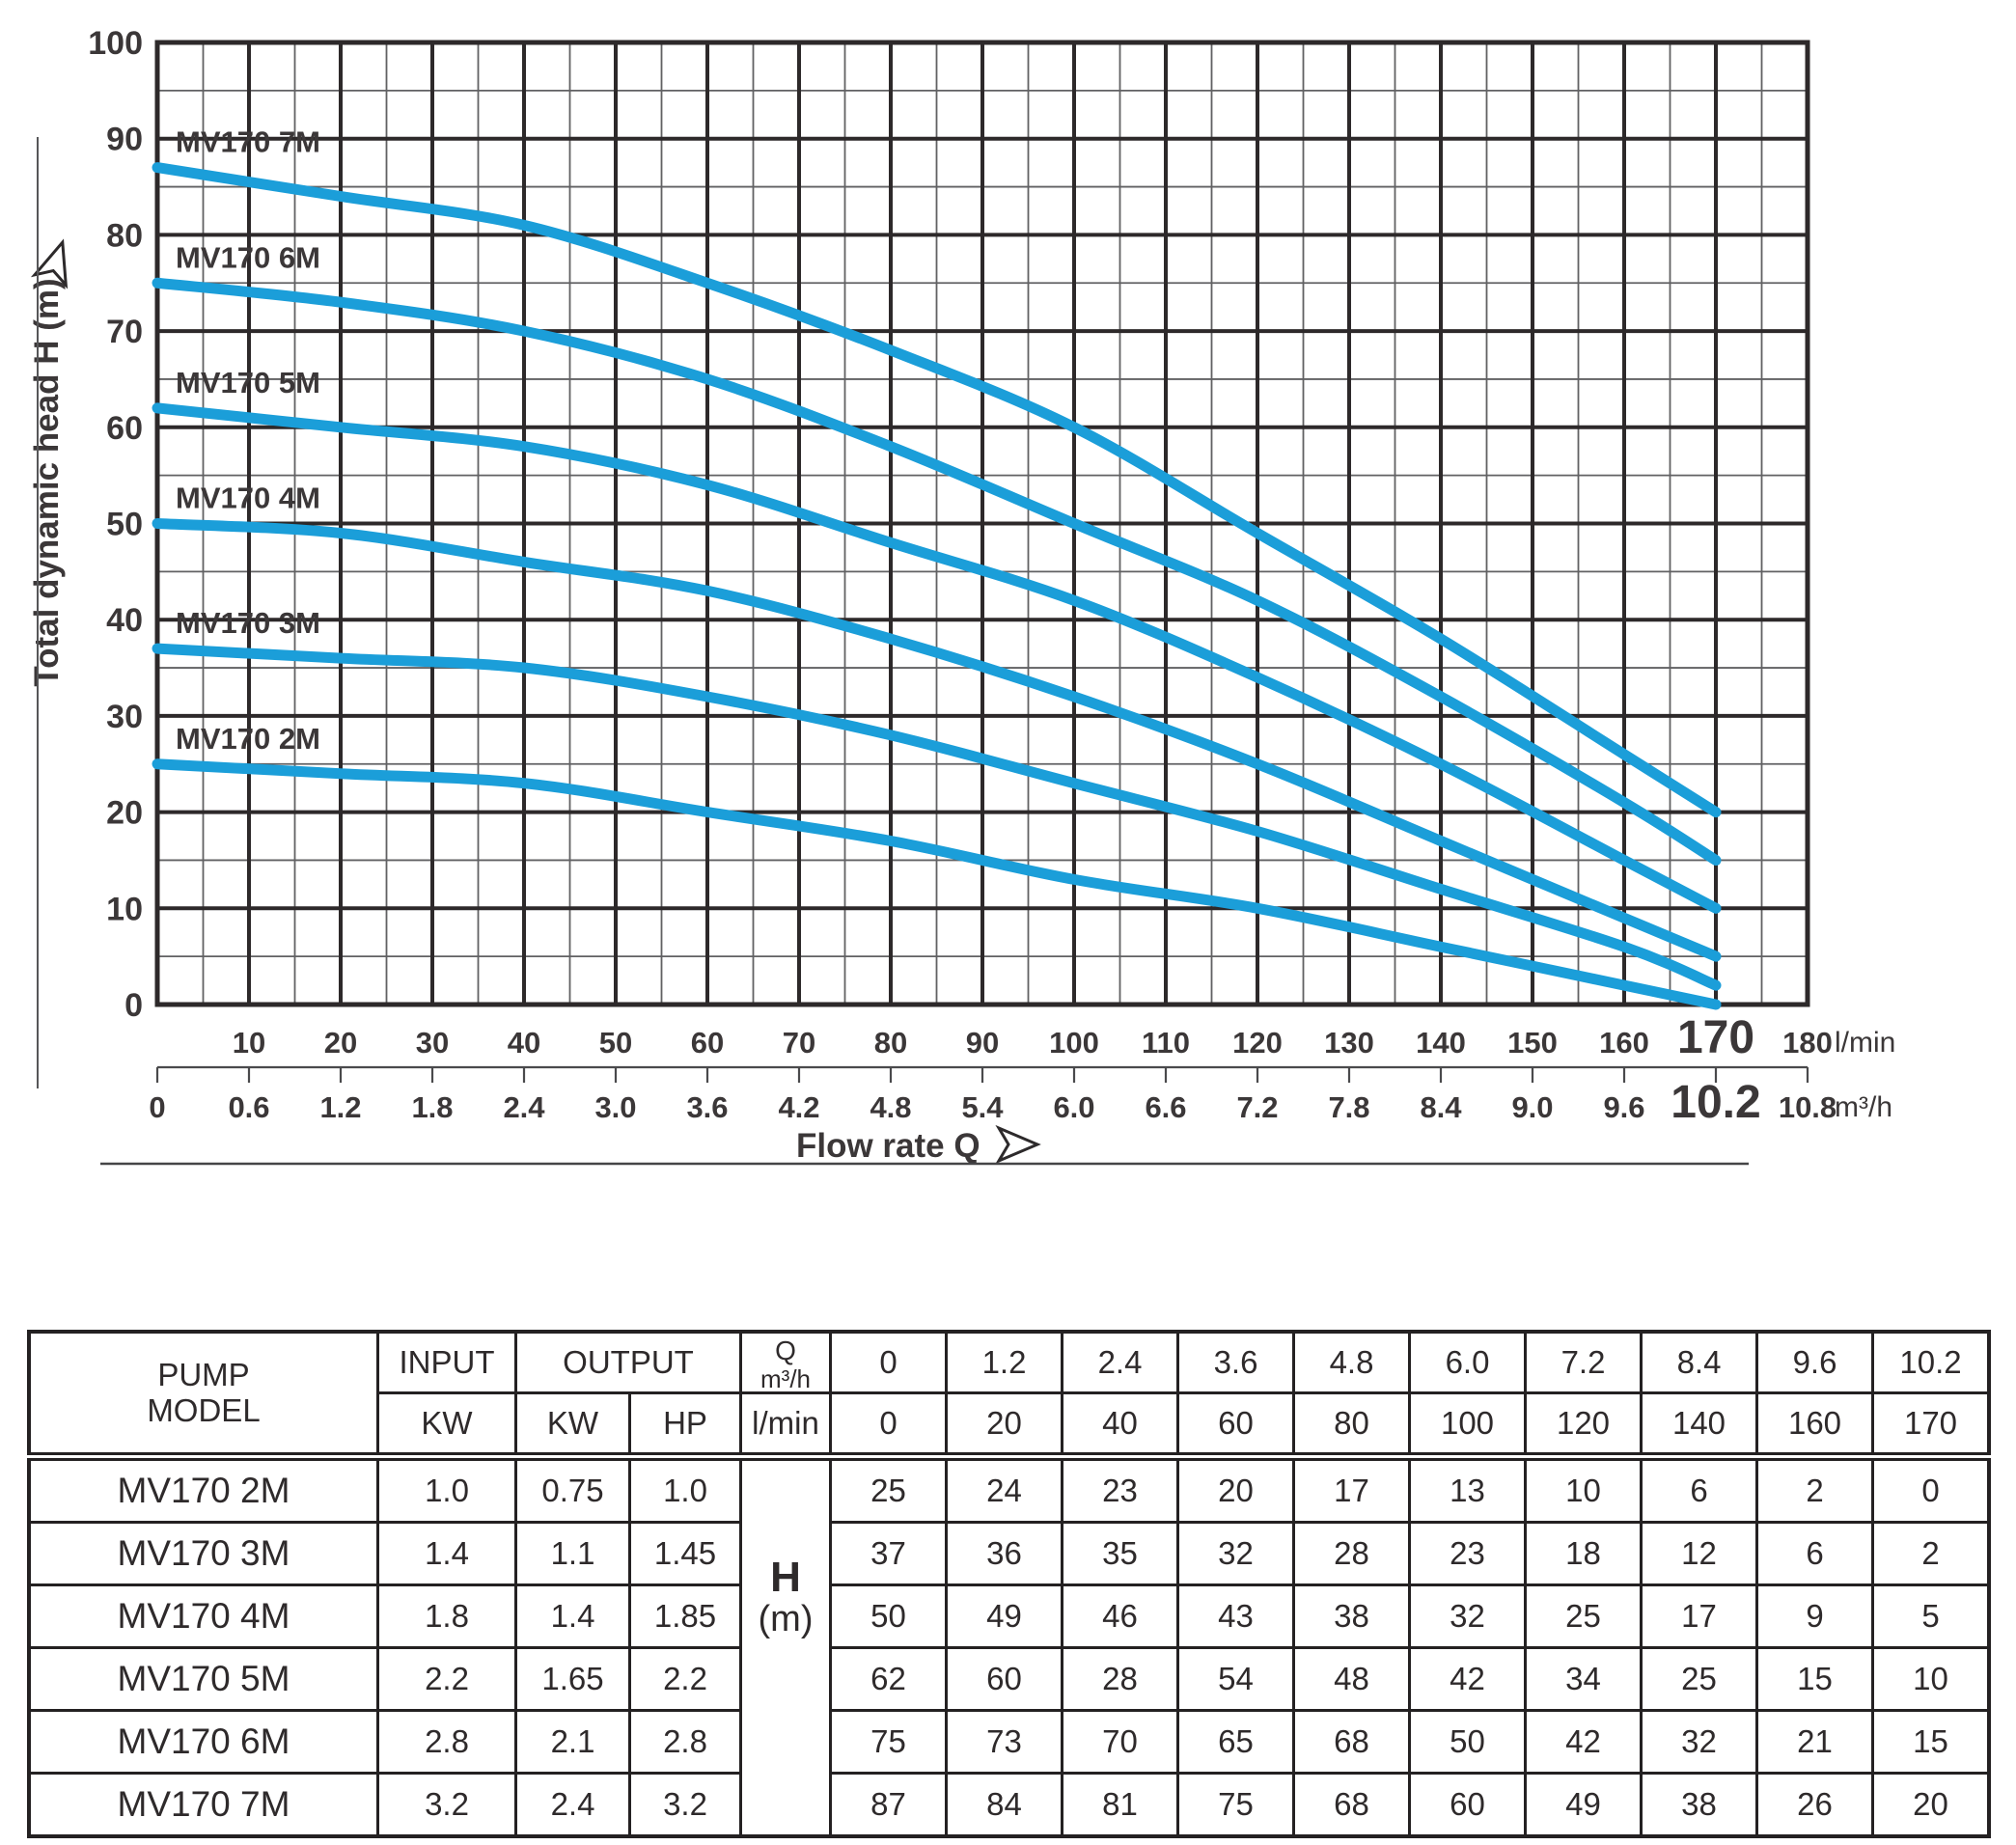  I want to click on x-lmin-tick-label: 170, so click(1715, 1037).